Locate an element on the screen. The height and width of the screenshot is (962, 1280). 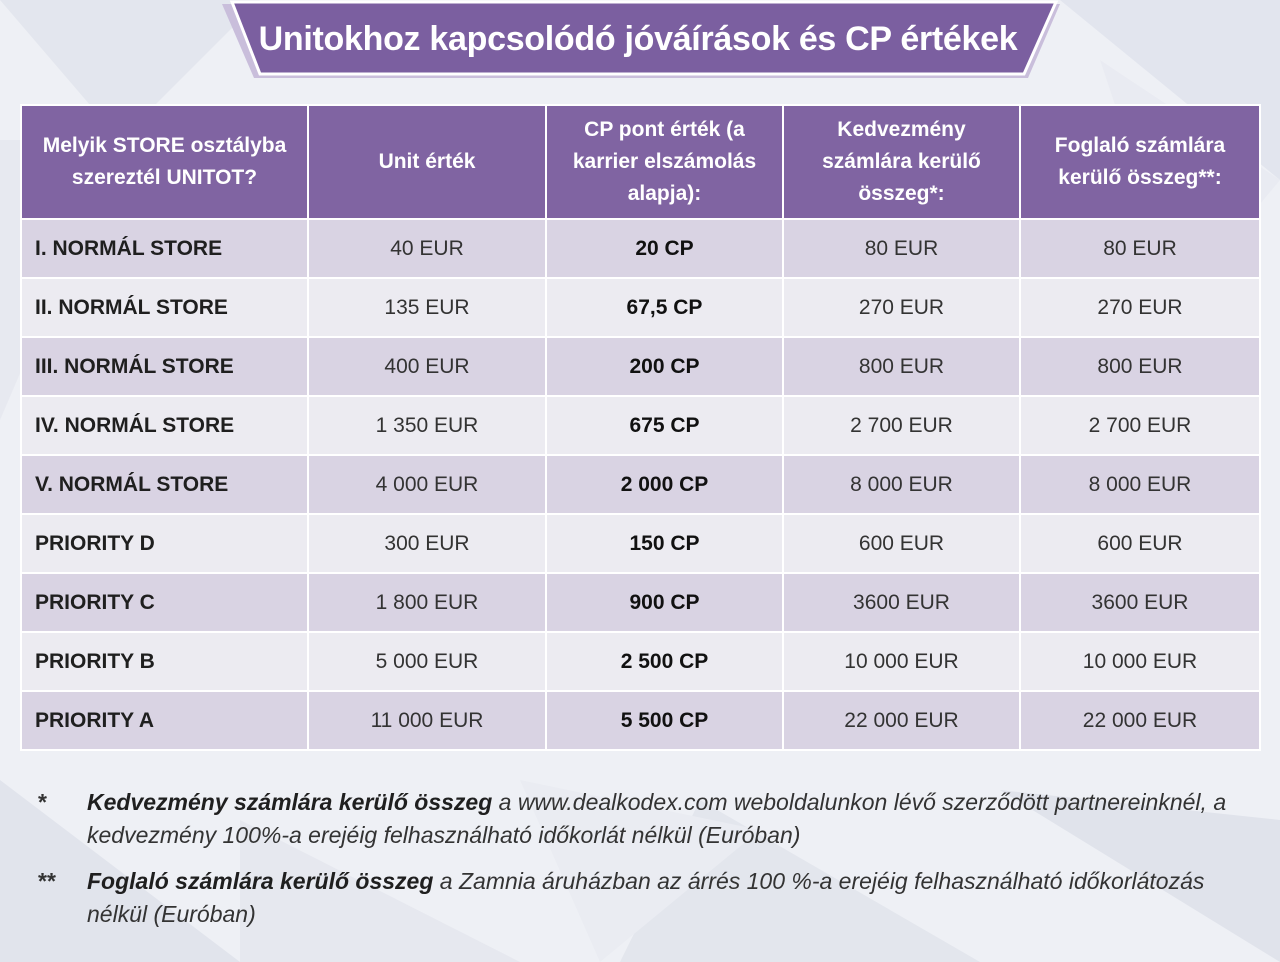
header-deposit: Foglaló számlára kerülő összeg**: is located at coordinates (1140, 162).